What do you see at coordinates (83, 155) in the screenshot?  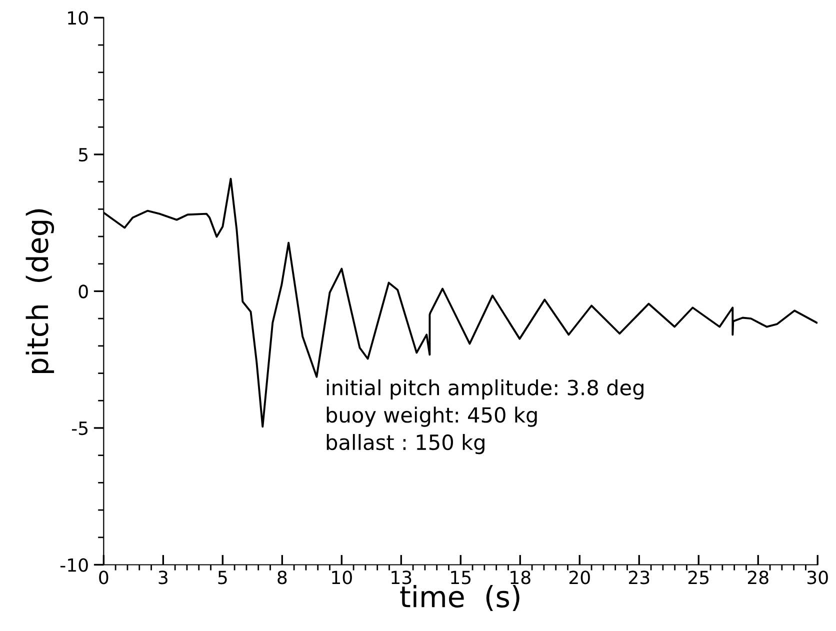 I see `y-tick-label: 5` at bounding box center [83, 155].